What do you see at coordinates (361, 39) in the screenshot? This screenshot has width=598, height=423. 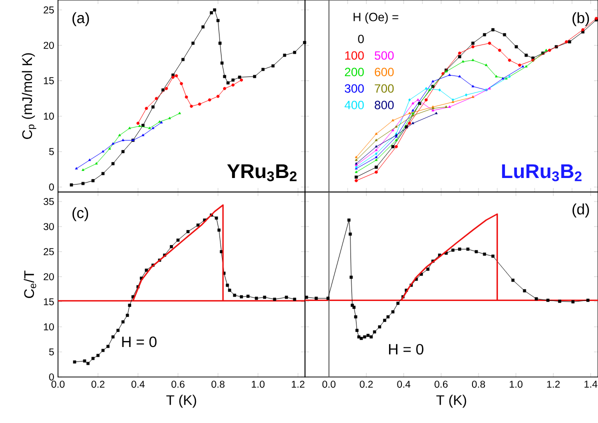 I see `text: 0` at bounding box center [361, 39].